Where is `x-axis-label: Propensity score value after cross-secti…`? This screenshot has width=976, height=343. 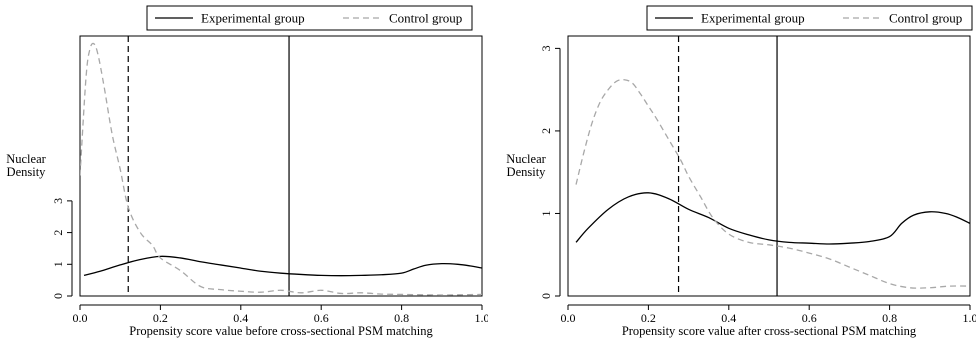 x-axis-label: Propensity score value after cross-secti… is located at coordinates (769, 331).